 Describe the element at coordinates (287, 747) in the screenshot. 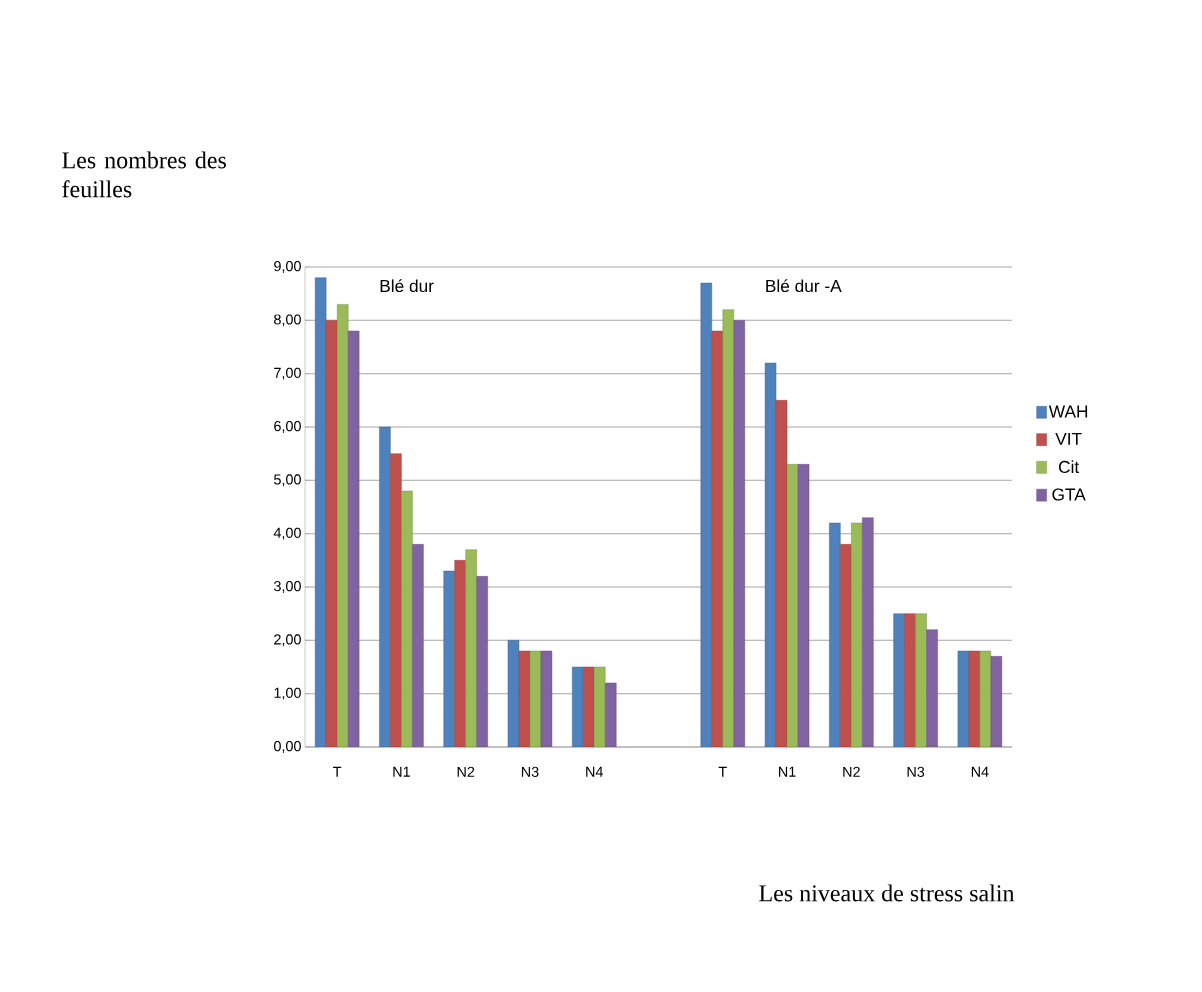

I see `y-tick-label: 0,00` at that location.